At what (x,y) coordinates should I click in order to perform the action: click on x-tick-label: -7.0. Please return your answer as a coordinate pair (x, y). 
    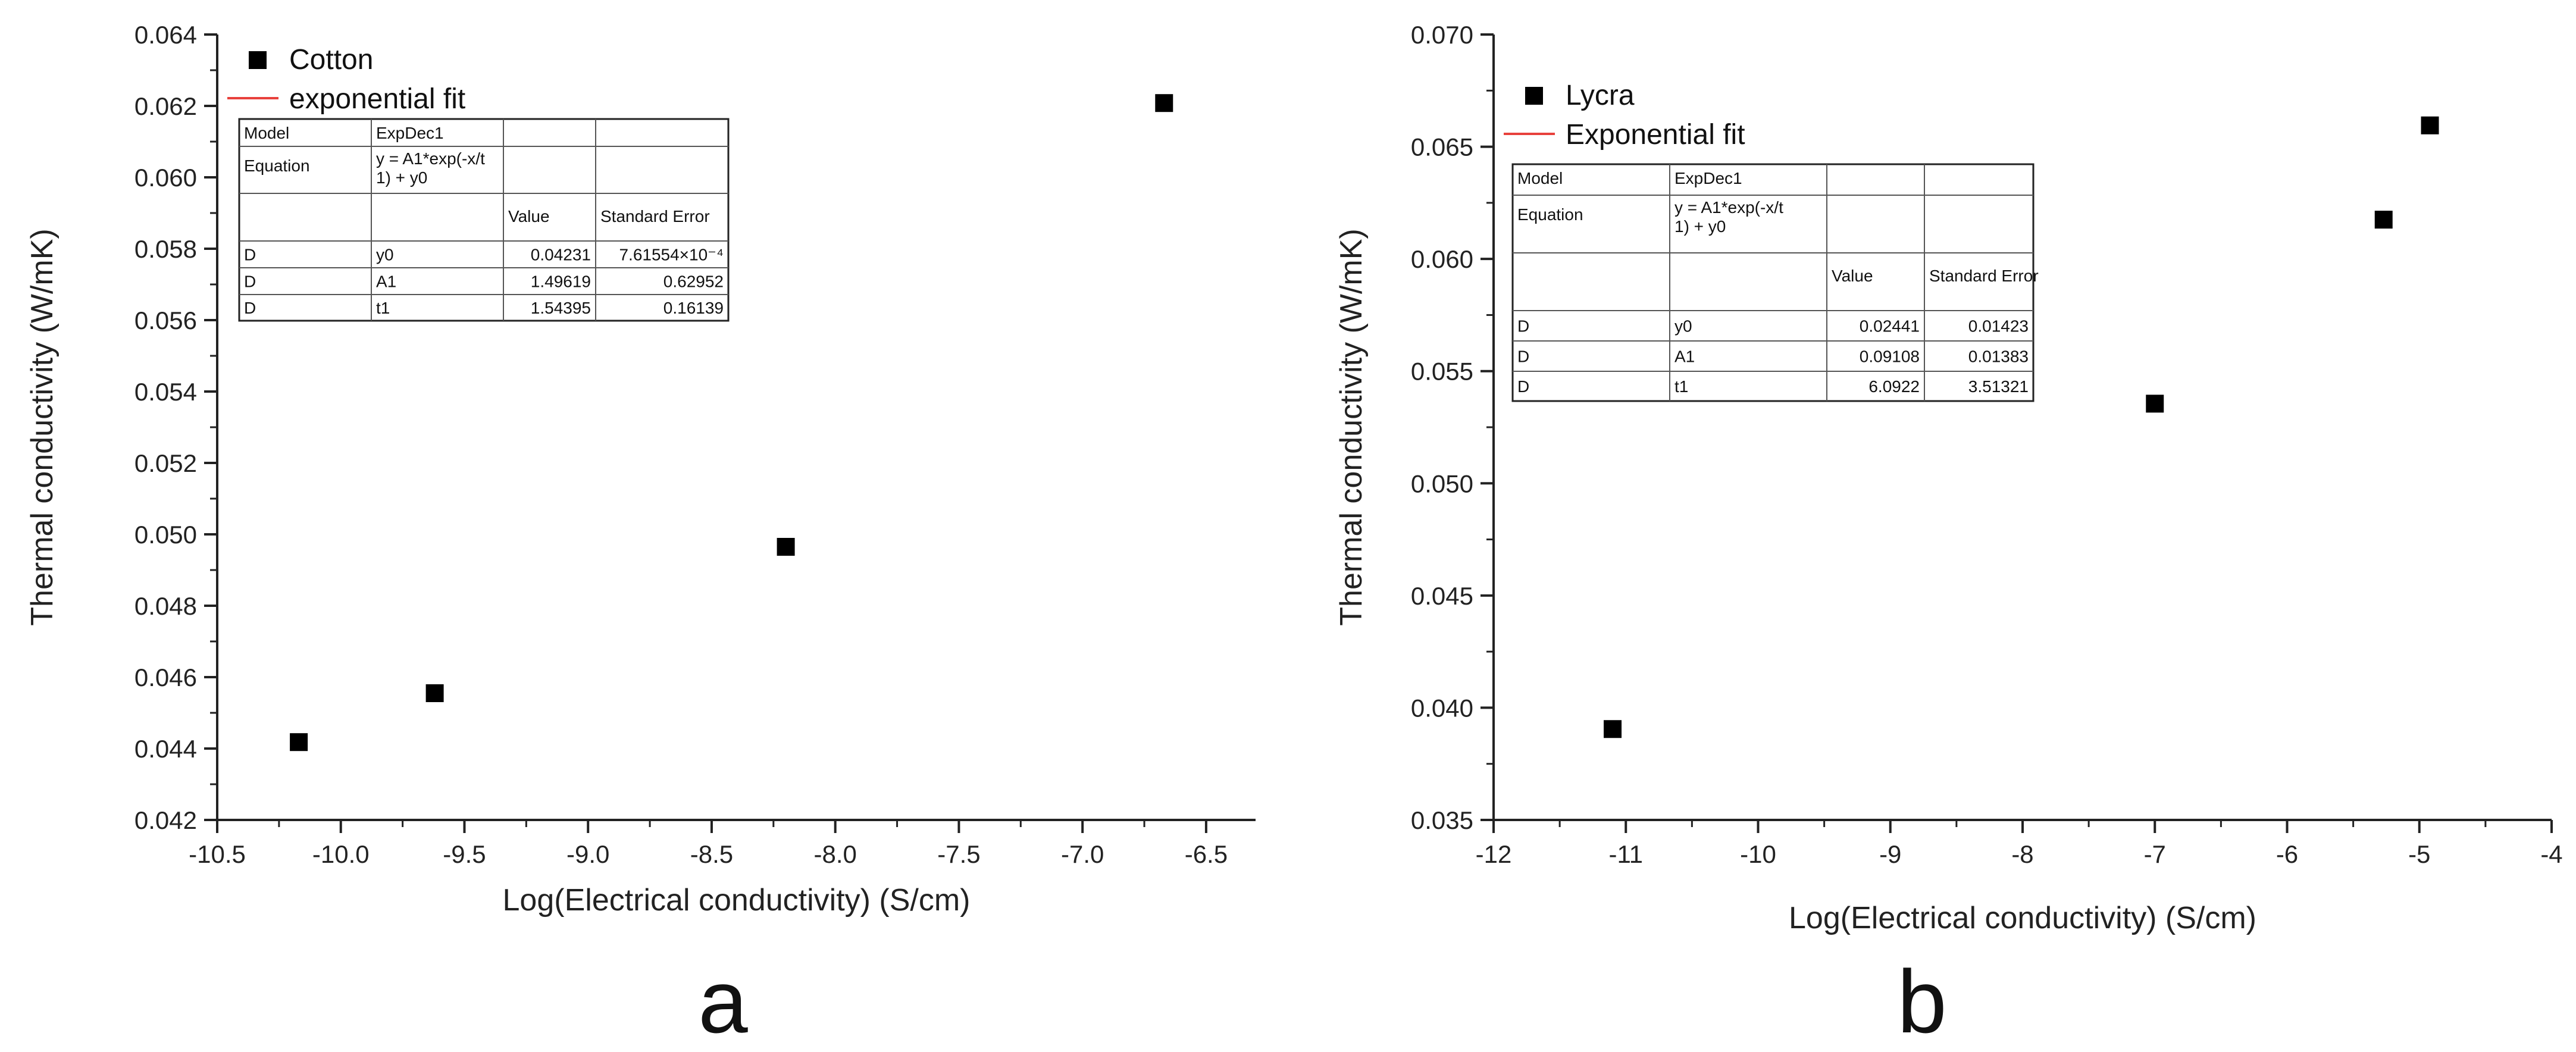
    Looking at the image, I should click on (1082, 854).